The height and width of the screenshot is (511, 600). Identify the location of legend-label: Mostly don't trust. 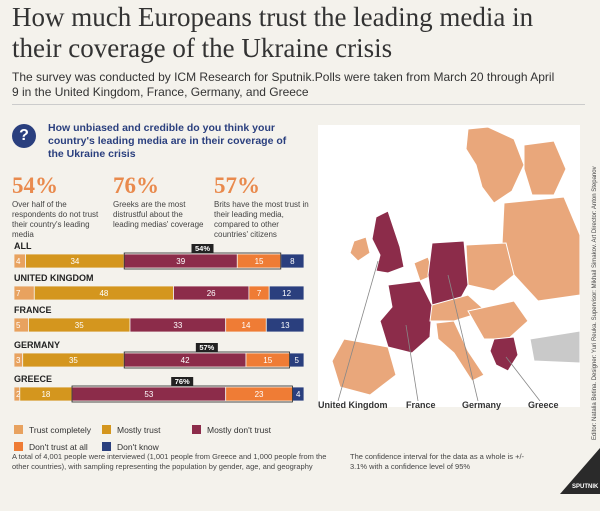
(239, 430).